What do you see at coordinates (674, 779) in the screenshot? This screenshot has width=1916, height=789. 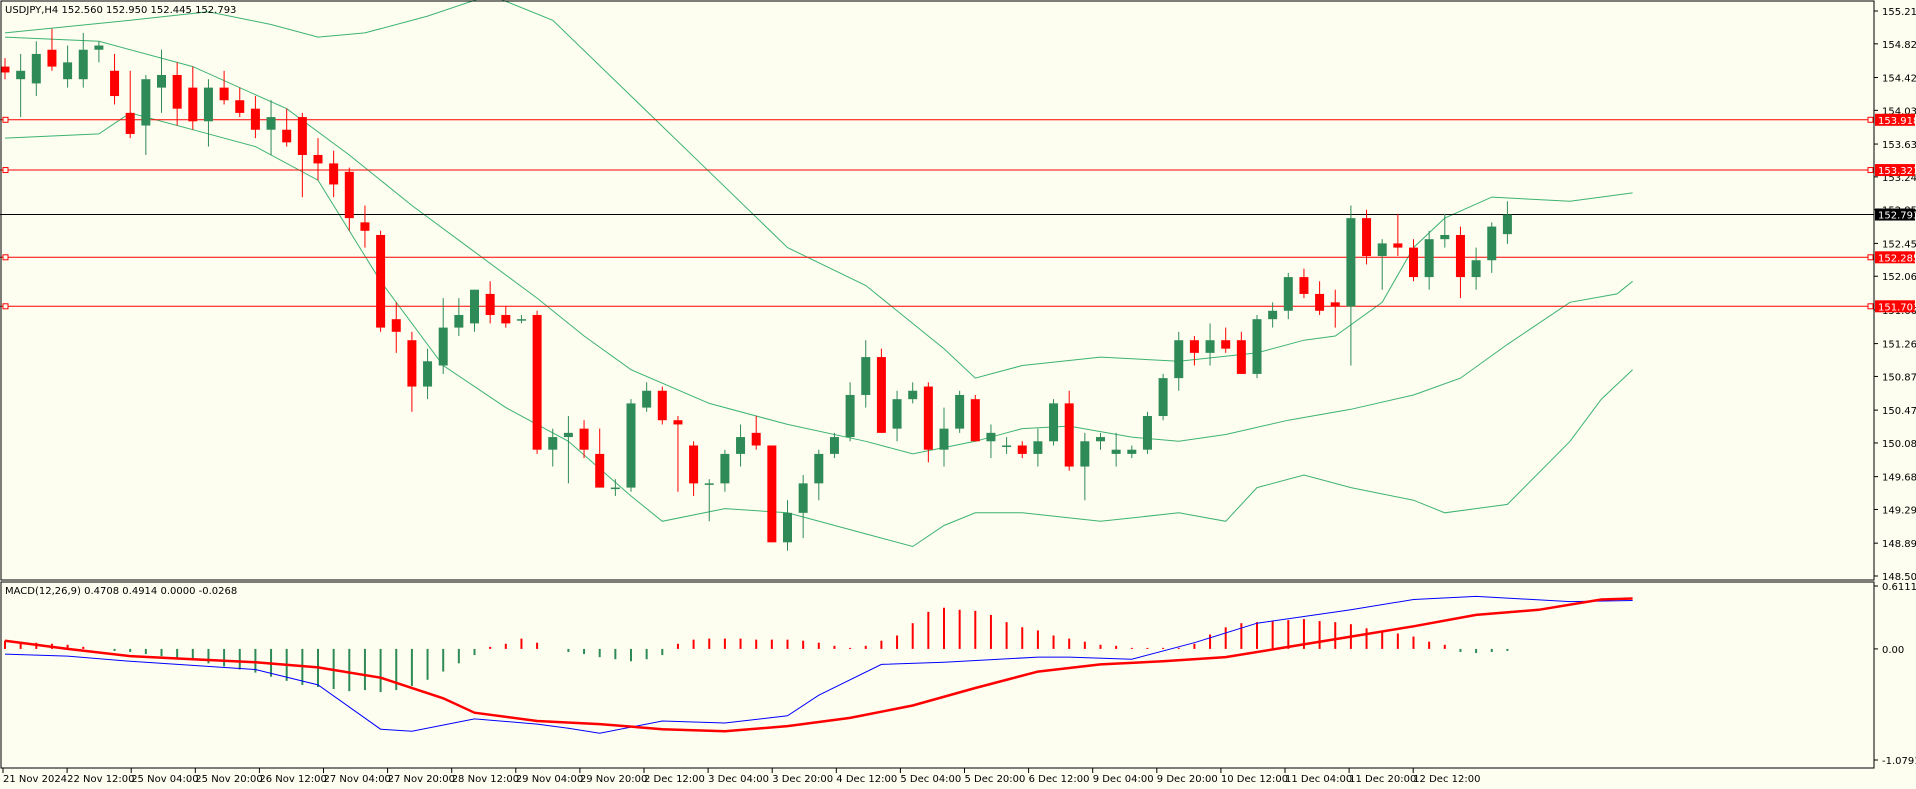 I see `time-axis-label: 2 Dec 12:00` at bounding box center [674, 779].